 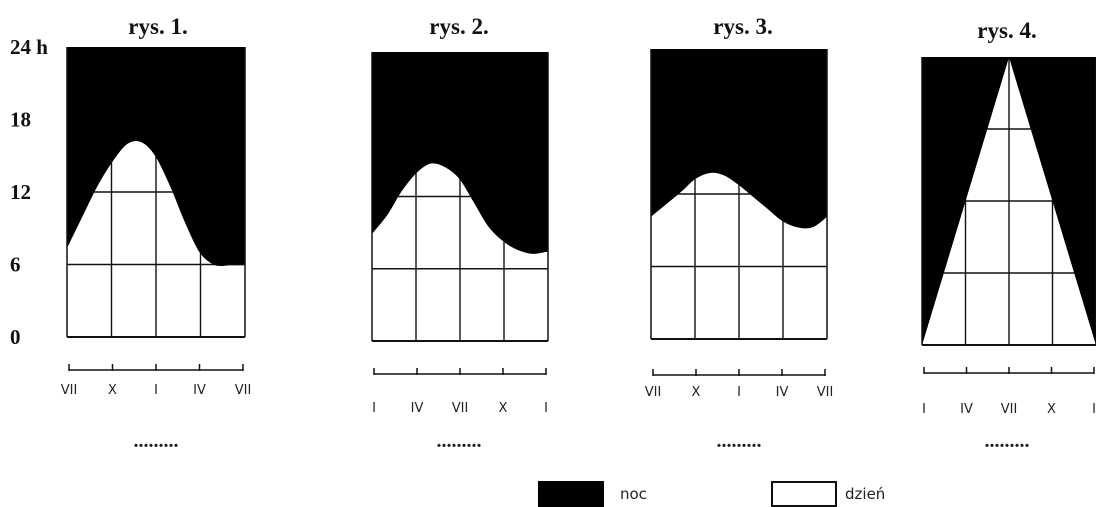 What do you see at coordinates (20, 120) in the screenshot?
I see `y-tick-label: 18` at bounding box center [20, 120].